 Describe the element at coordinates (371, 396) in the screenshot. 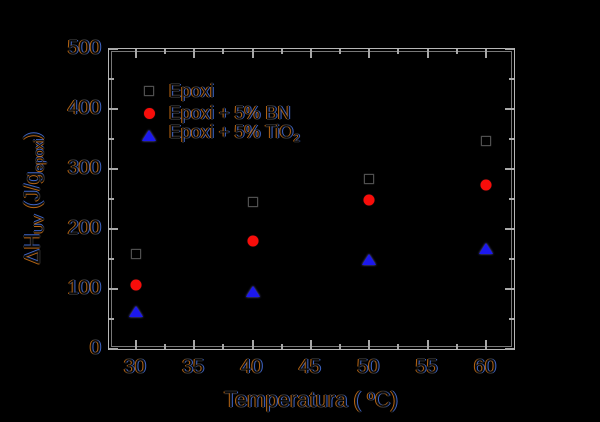

I see `x-axis-title-degree-superscript: o` at that location.